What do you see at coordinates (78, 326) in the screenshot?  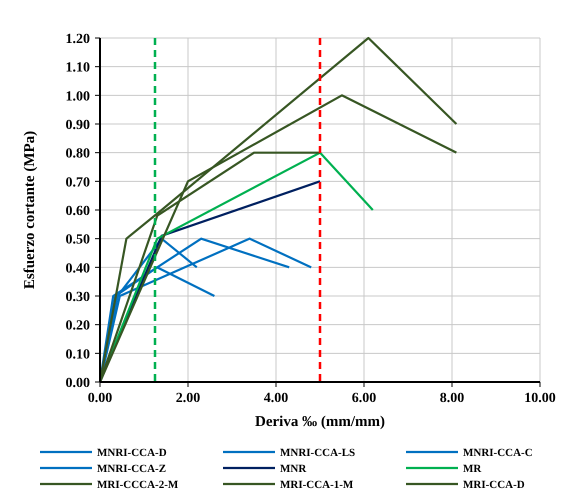 I see `y-tick-label: 0.20` at bounding box center [78, 326].